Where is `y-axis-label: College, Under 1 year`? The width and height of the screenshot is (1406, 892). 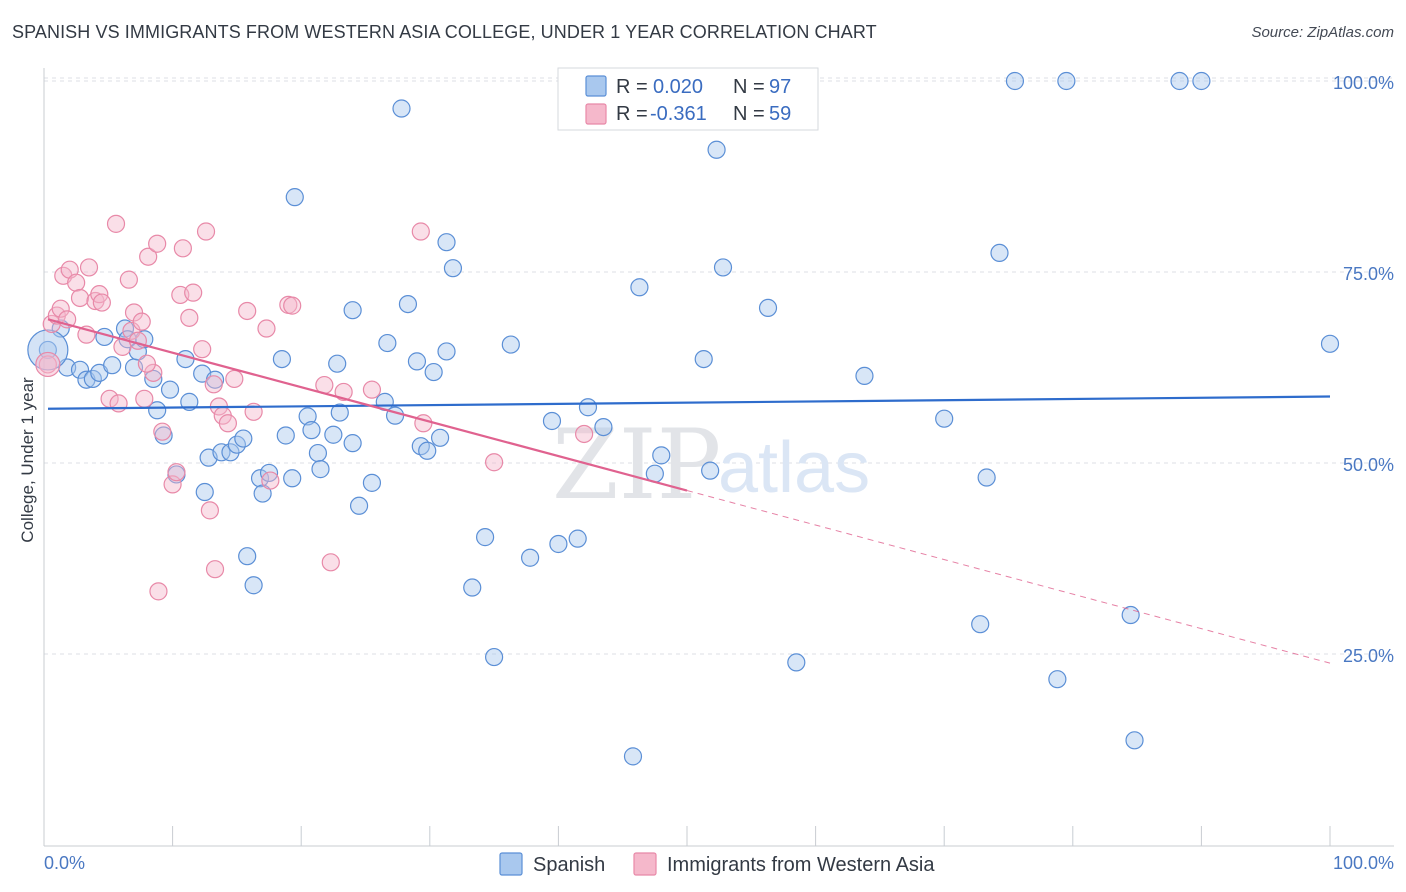 y-axis-label: College, Under 1 year is located at coordinates (27, 460).